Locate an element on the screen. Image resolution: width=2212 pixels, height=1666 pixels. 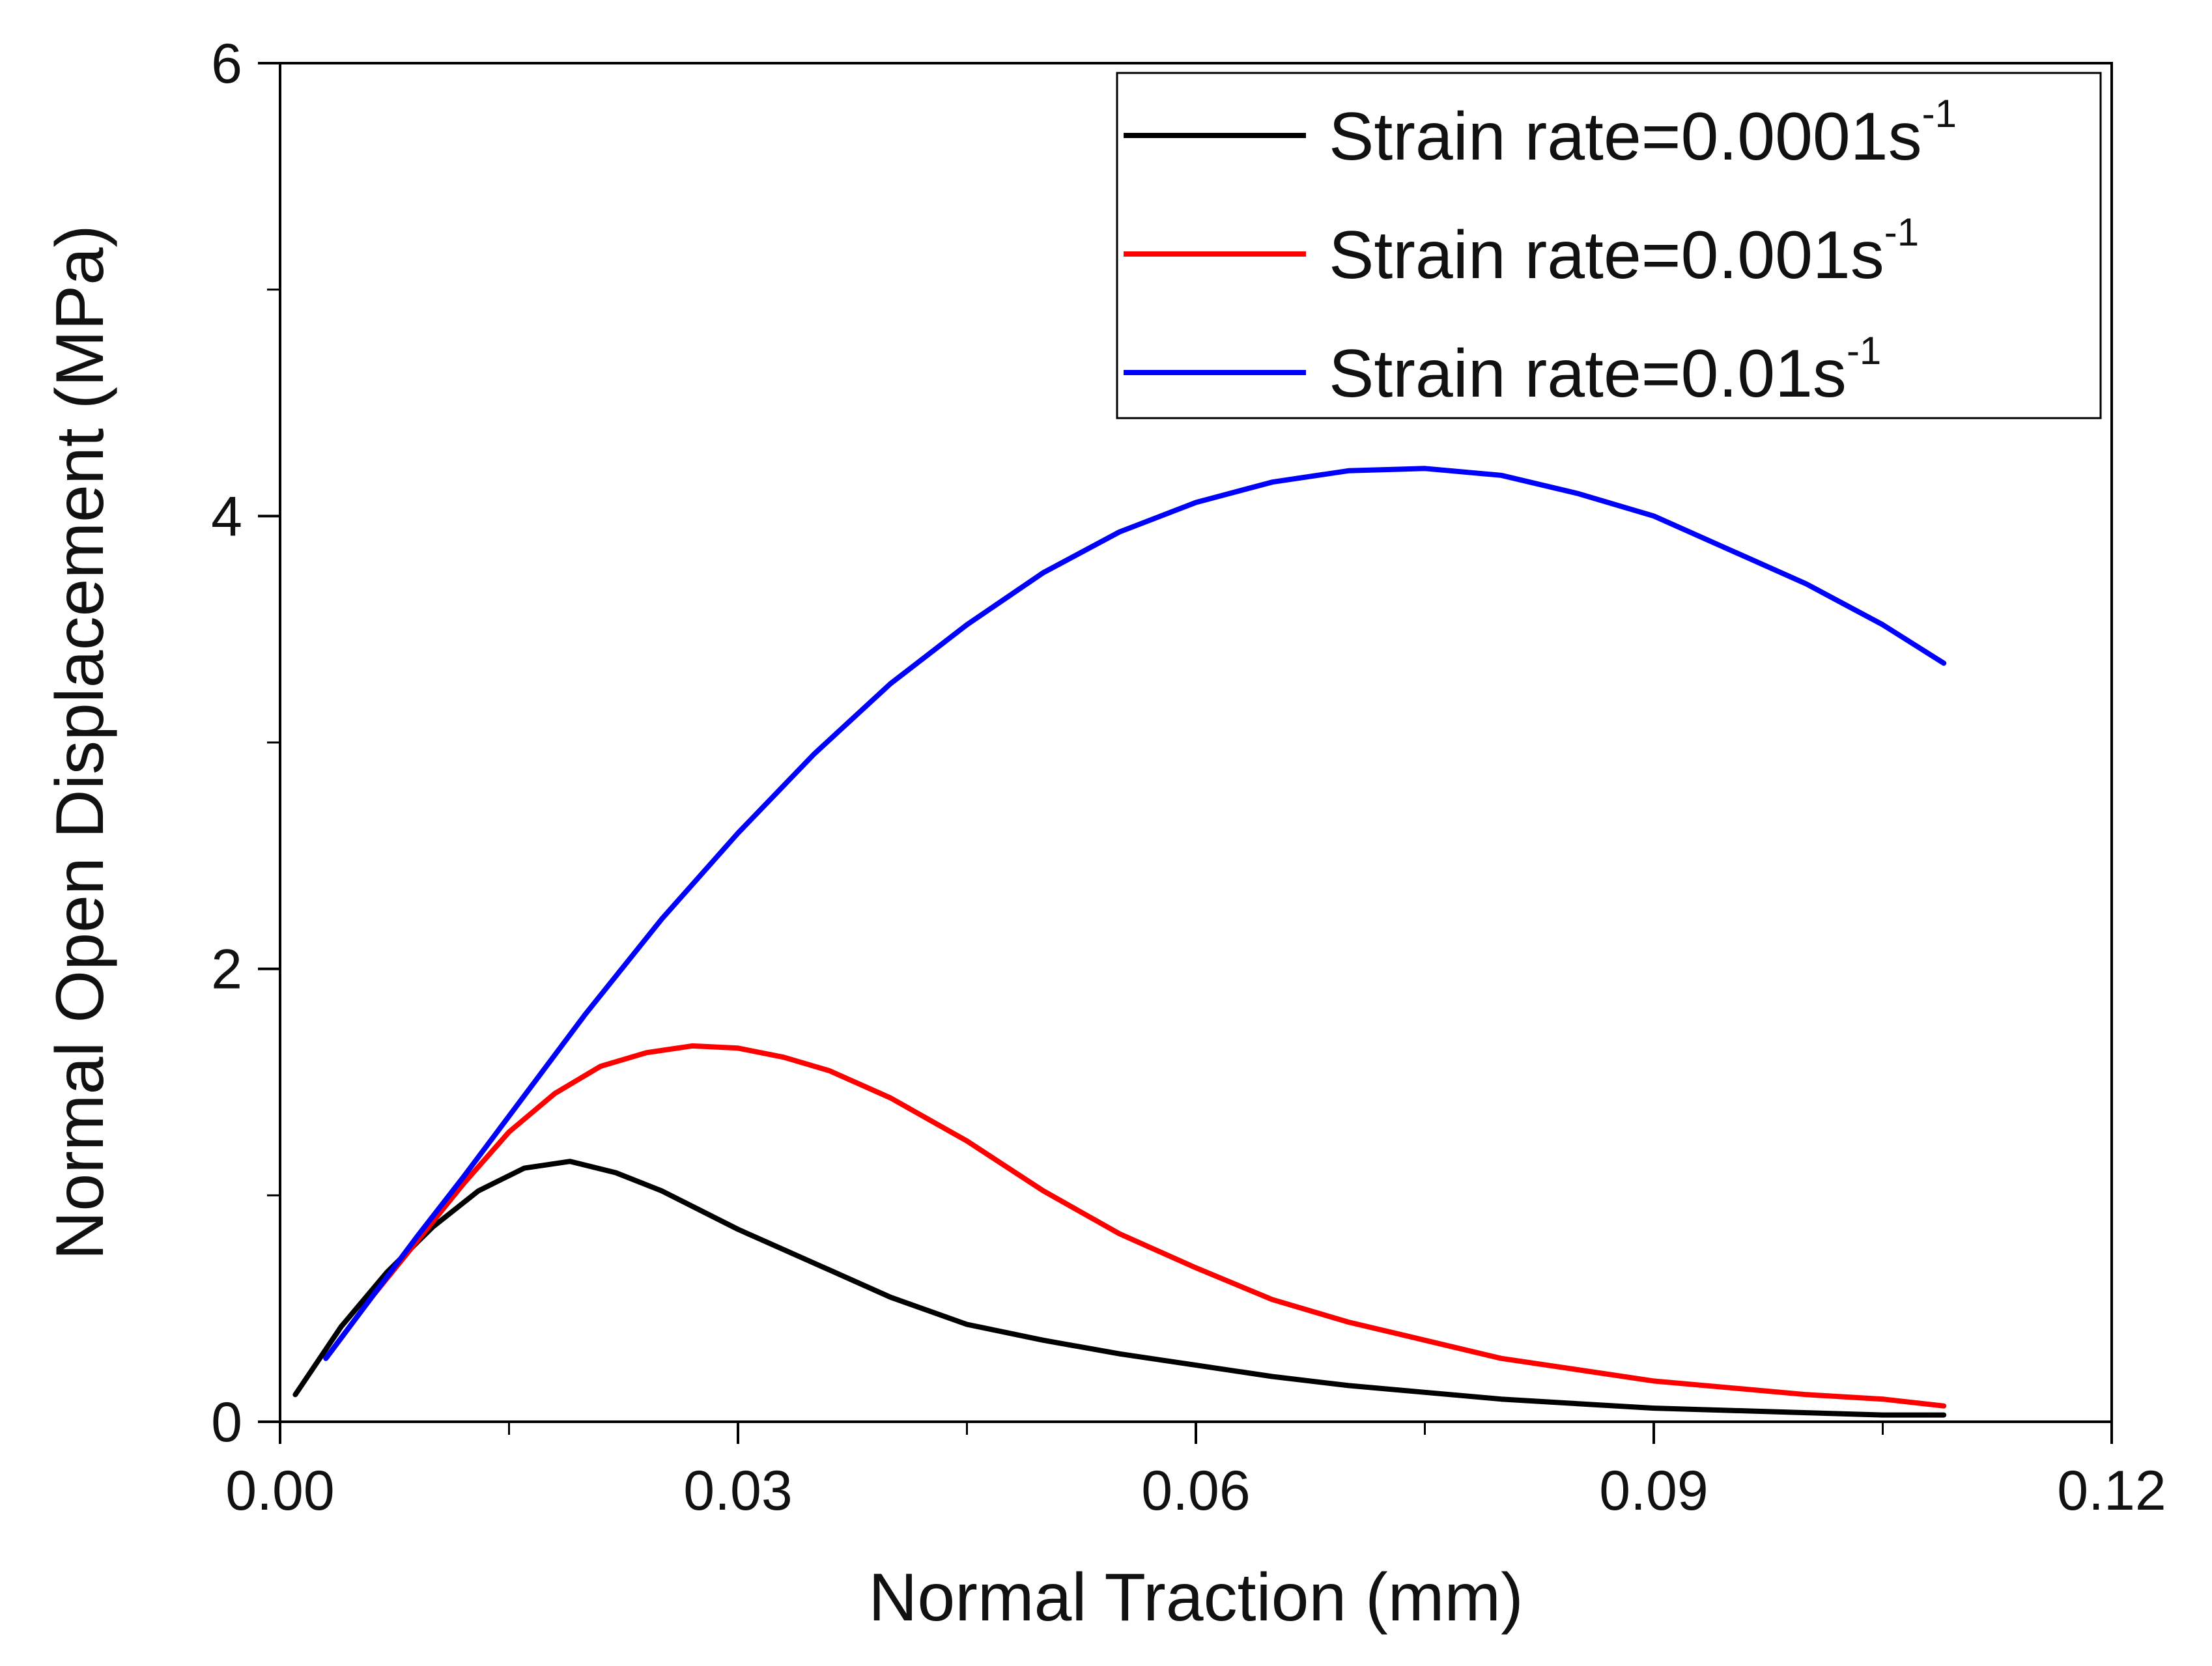
legend-box is located at coordinates (1609, 245).